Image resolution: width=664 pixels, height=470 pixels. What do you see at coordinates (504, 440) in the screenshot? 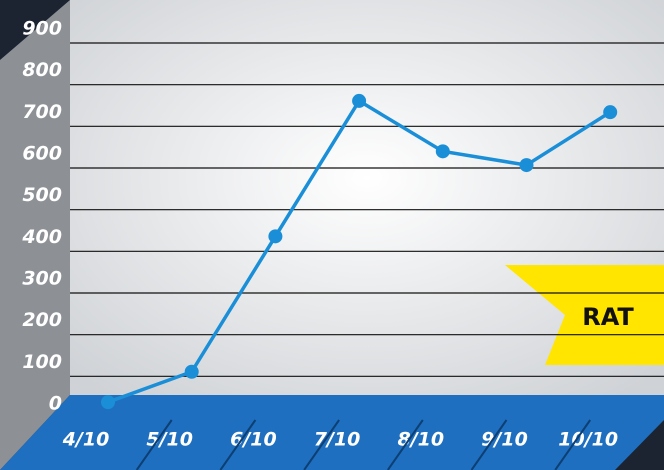
I see `x-tick-label: 9/10` at bounding box center [504, 440].